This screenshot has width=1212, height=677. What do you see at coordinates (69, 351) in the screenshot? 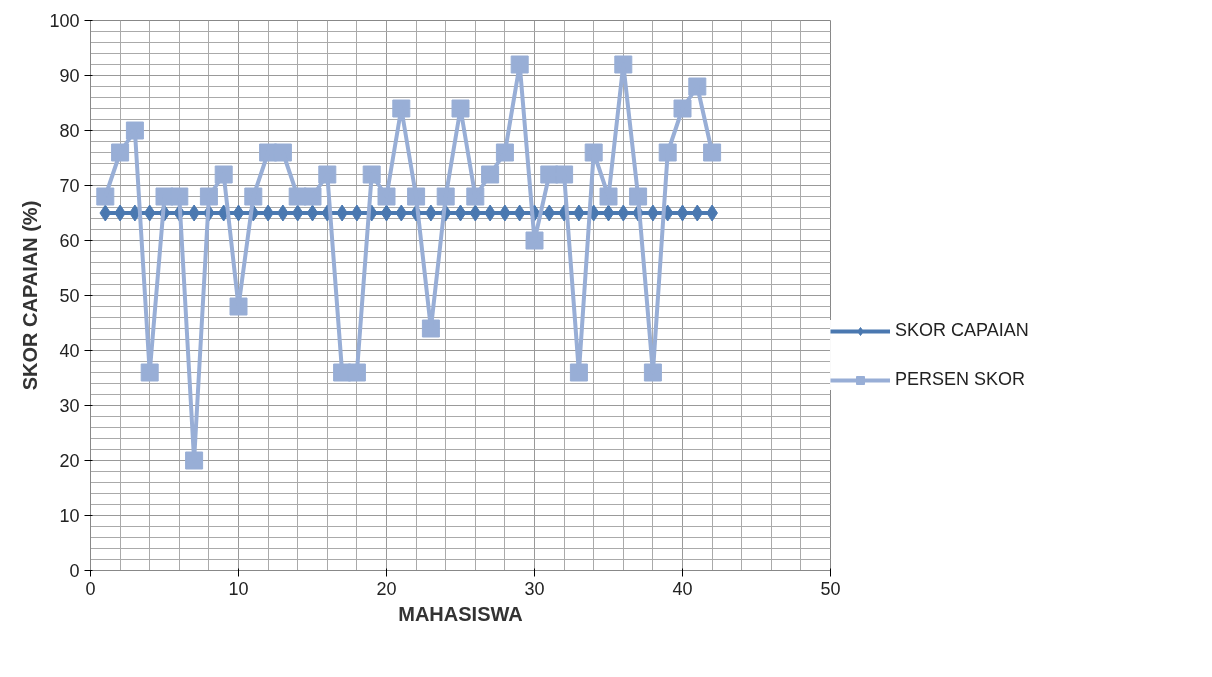
I see `y-tick-label: 40` at bounding box center [69, 351].